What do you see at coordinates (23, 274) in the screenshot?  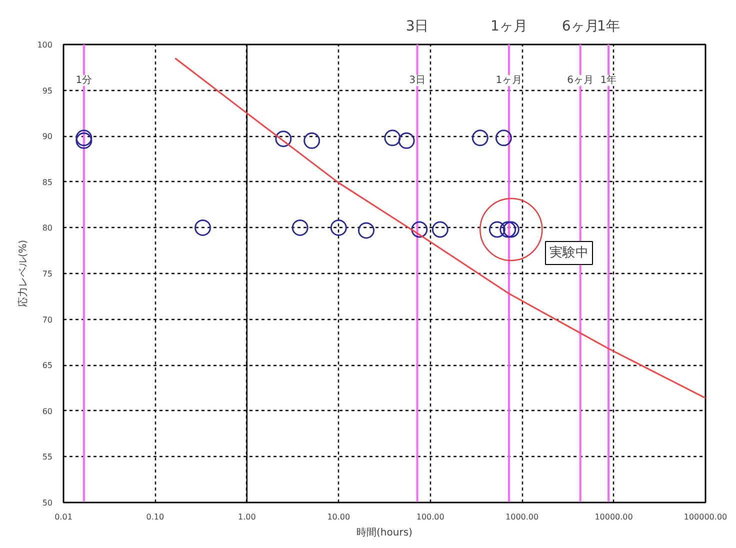 I see `y-axis-title: 応力レベル(%)` at bounding box center [23, 274].